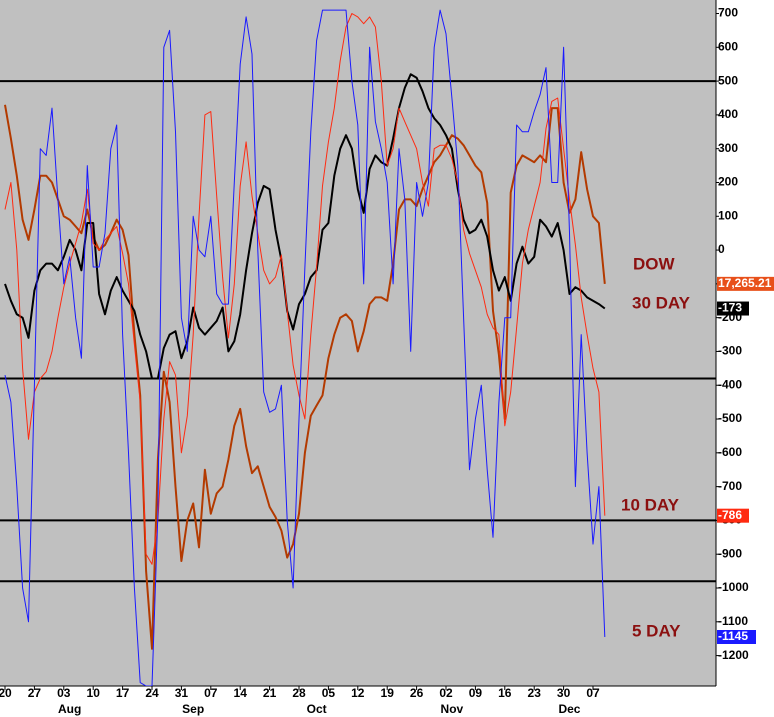 The image size is (774, 717). Describe the element at coordinates (728, 80) in the screenshot. I see `y-tick-label: 500` at that location.